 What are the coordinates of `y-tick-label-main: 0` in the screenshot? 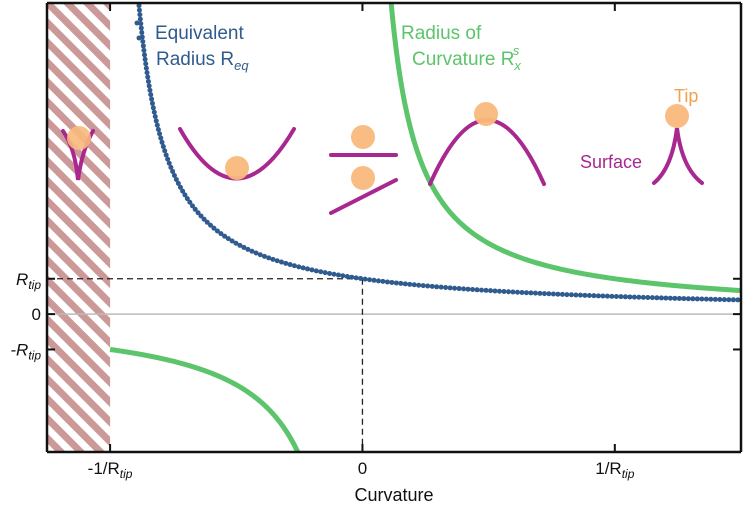 It's located at (36, 314).